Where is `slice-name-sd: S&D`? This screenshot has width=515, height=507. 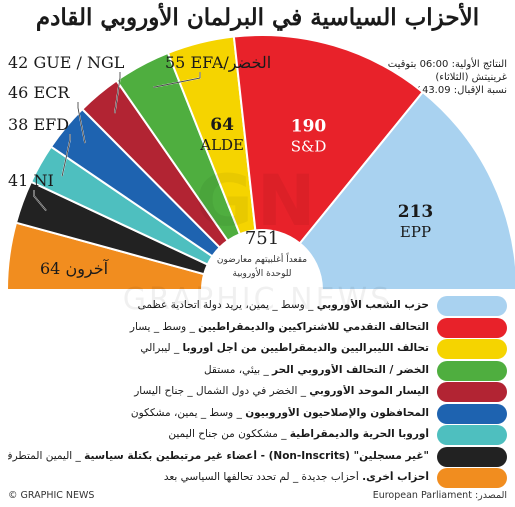 slice-name-sd: S&D is located at coordinates (309, 147).